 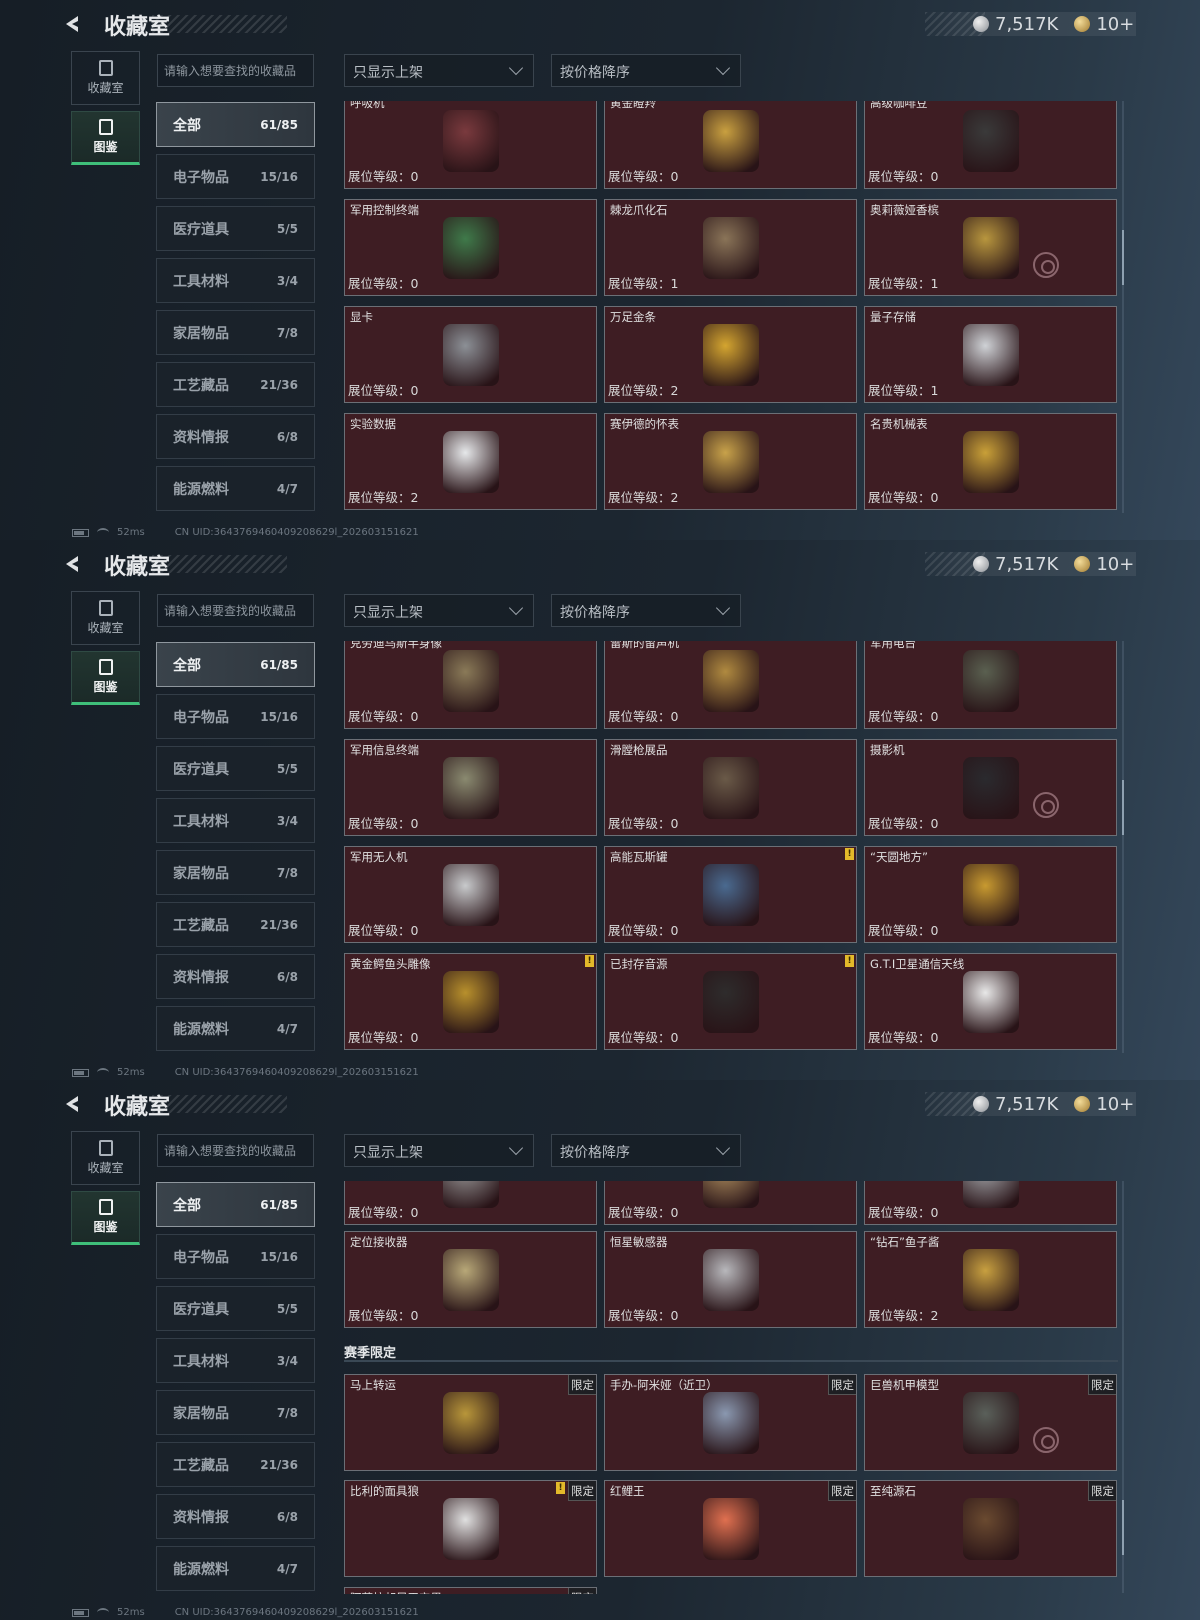 I want to click on collection-card: 手办-阿米娅（近卫） 限定, so click(x=730, y=1422).